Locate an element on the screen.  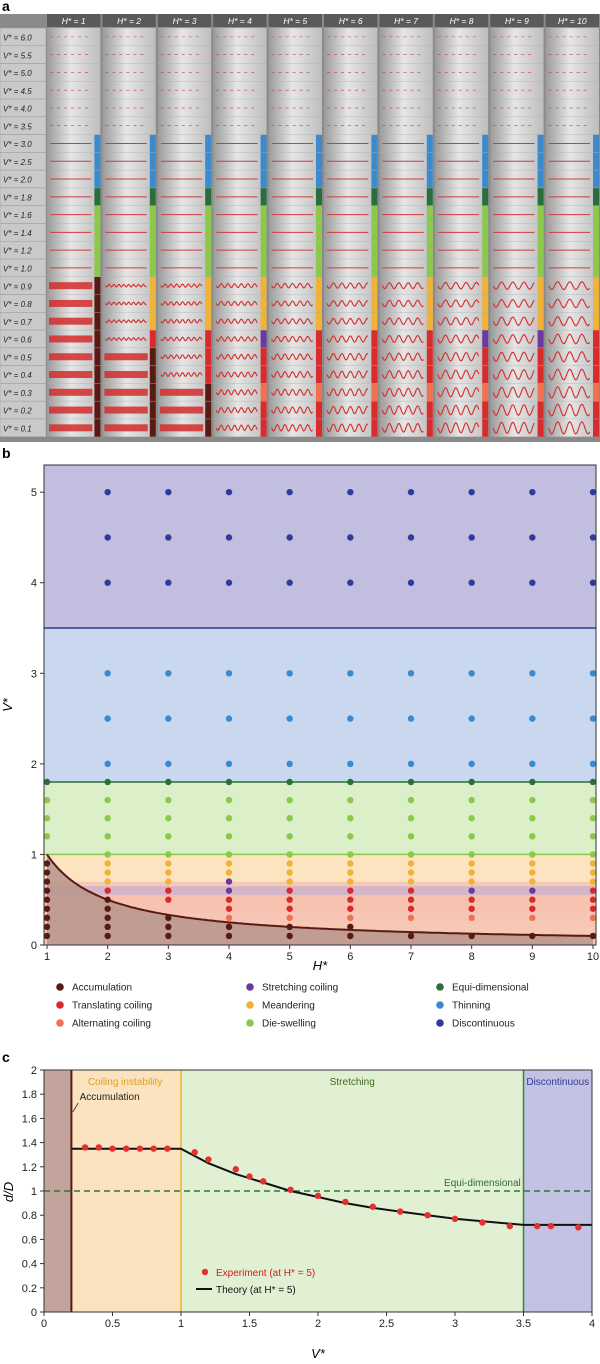
x-tick-label: 5 is located at coordinates (290, 957).